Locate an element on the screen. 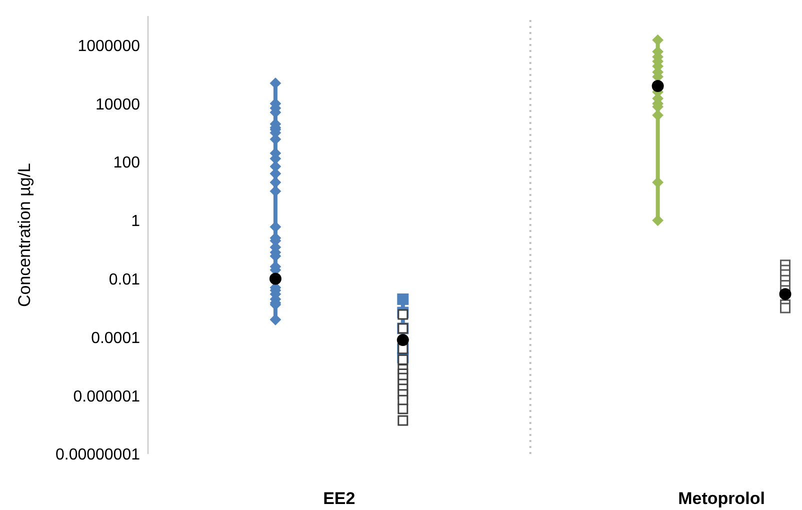 This screenshot has height=510, width=802. y-tick-label: 10000 is located at coordinates (118, 105).